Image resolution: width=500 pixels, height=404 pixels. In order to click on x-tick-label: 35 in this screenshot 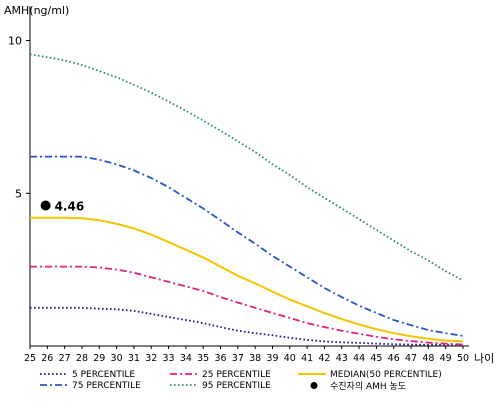, I will do `click(203, 358)`.